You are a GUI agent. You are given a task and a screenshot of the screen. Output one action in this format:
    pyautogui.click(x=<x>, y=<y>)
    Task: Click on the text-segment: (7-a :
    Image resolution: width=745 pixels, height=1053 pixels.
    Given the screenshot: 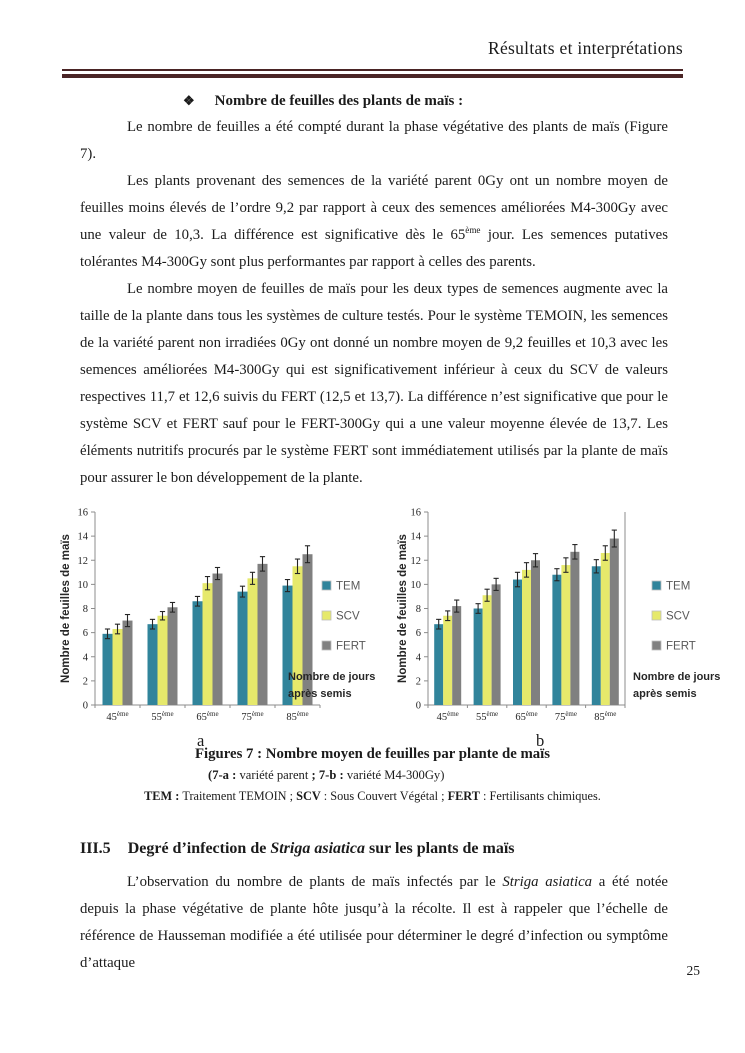 What is the action you would take?
    pyautogui.click(x=224, y=775)
    